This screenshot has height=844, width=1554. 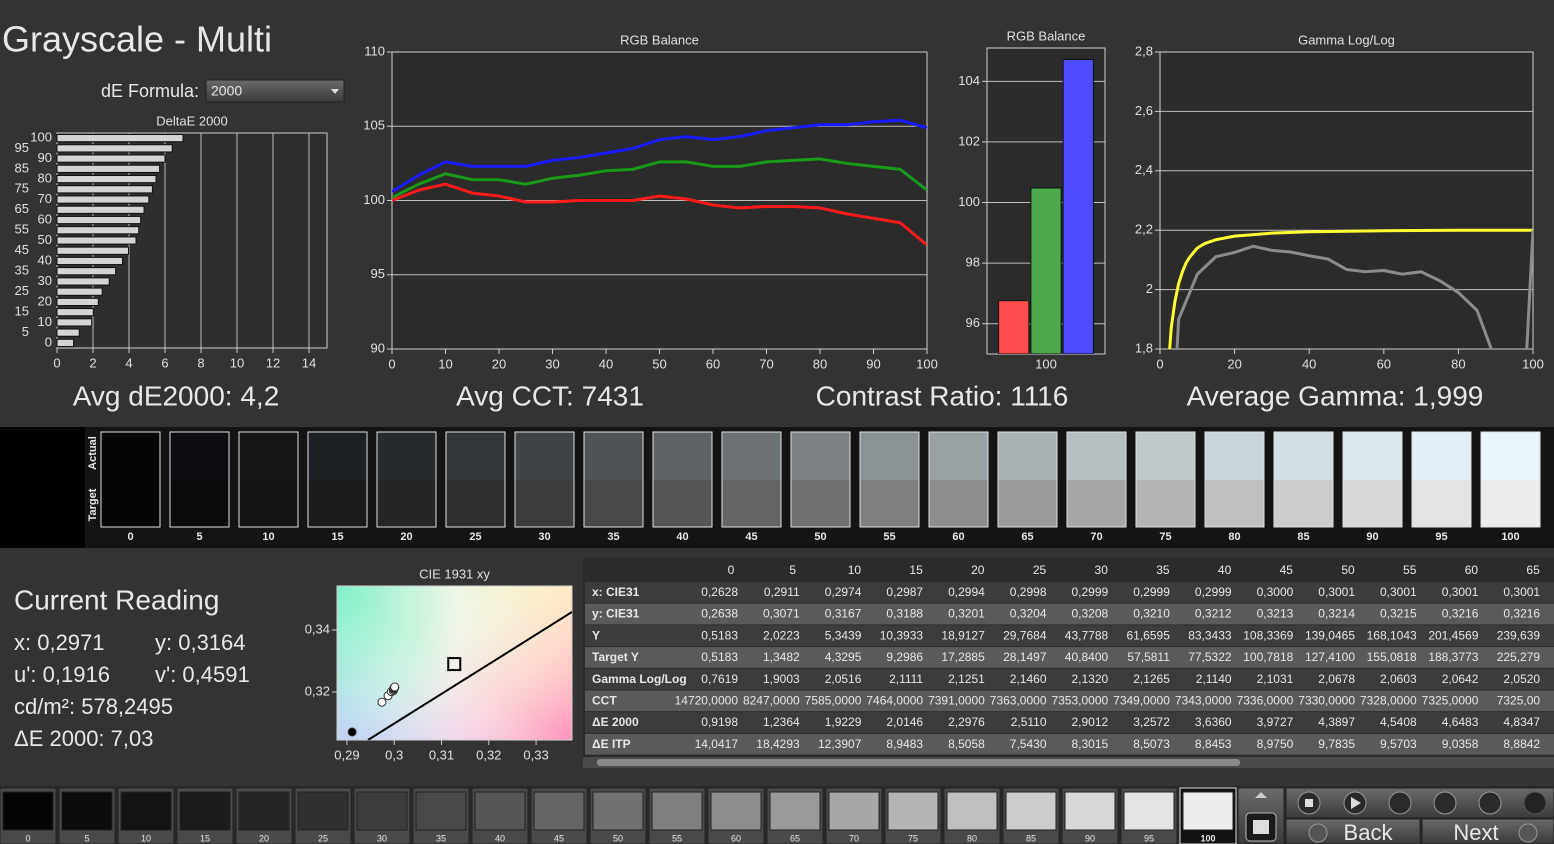 I want to click on status-button, so click(x=1535, y=803).